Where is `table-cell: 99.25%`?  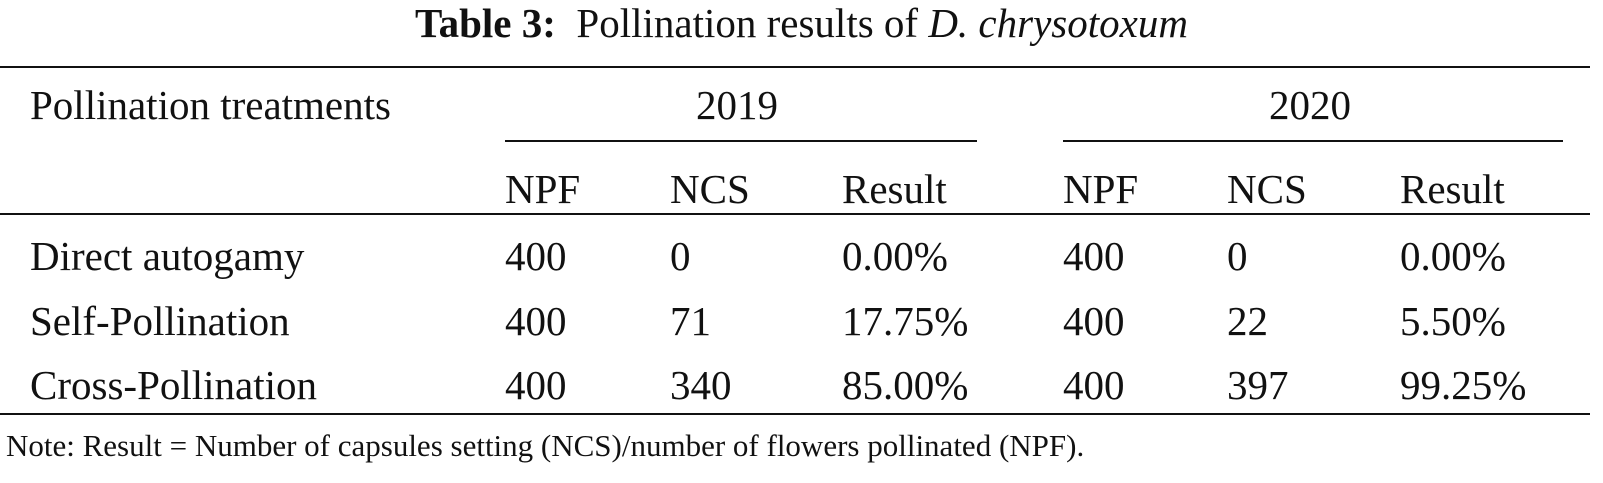 table-cell: 99.25% is located at coordinates (1463, 385).